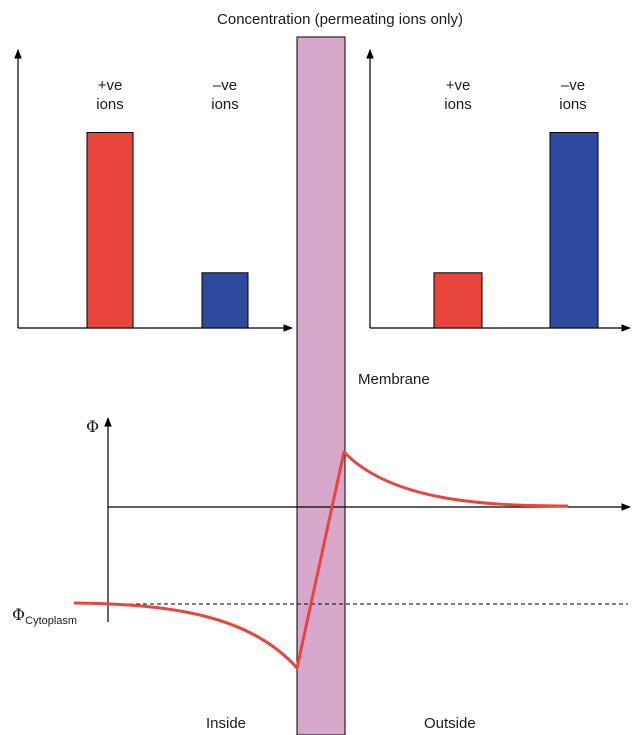 Image resolution: width=633 pixels, height=735 pixels. I want to click on right-positive-ion-label-line1: +ve, so click(458, 85).